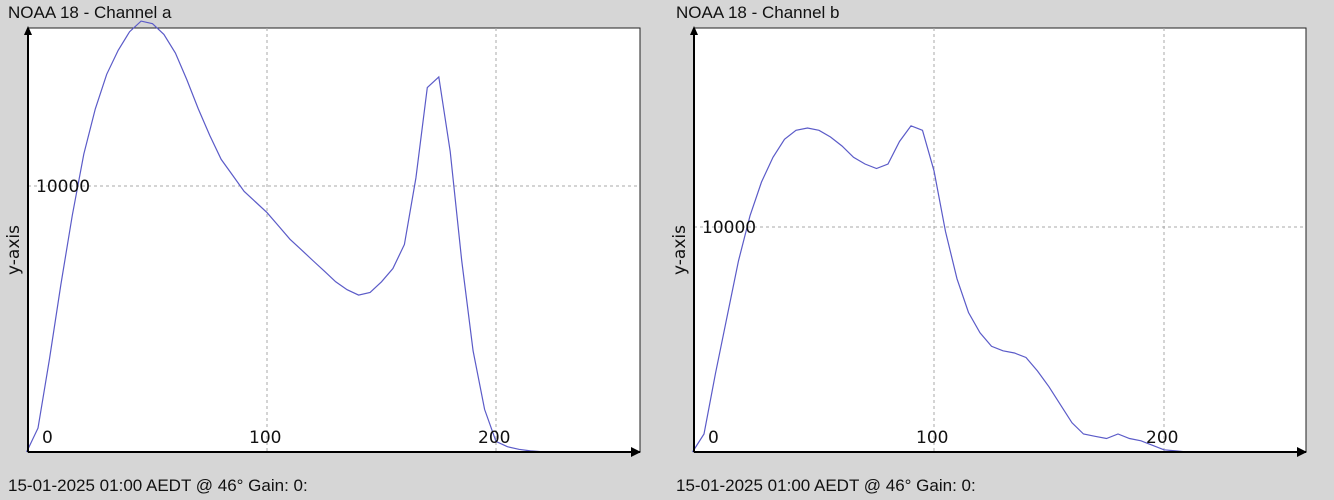 This screenshot has width=1334, height=500. I want to click on chart-title-channel-b: NOAA 18 - Channel b, so click(758, 12).